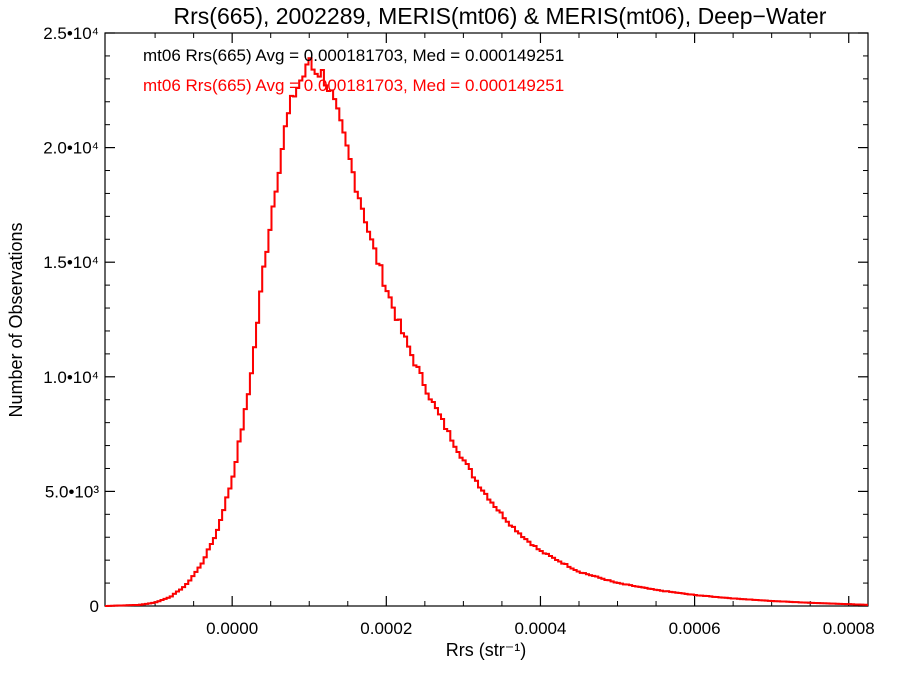 Image resolution: width=900 pixels, height=675 pixels. Describe the element at coordinates (849, 628) in the screenshot. I see `x-tick-label: 0.0008` at that location.